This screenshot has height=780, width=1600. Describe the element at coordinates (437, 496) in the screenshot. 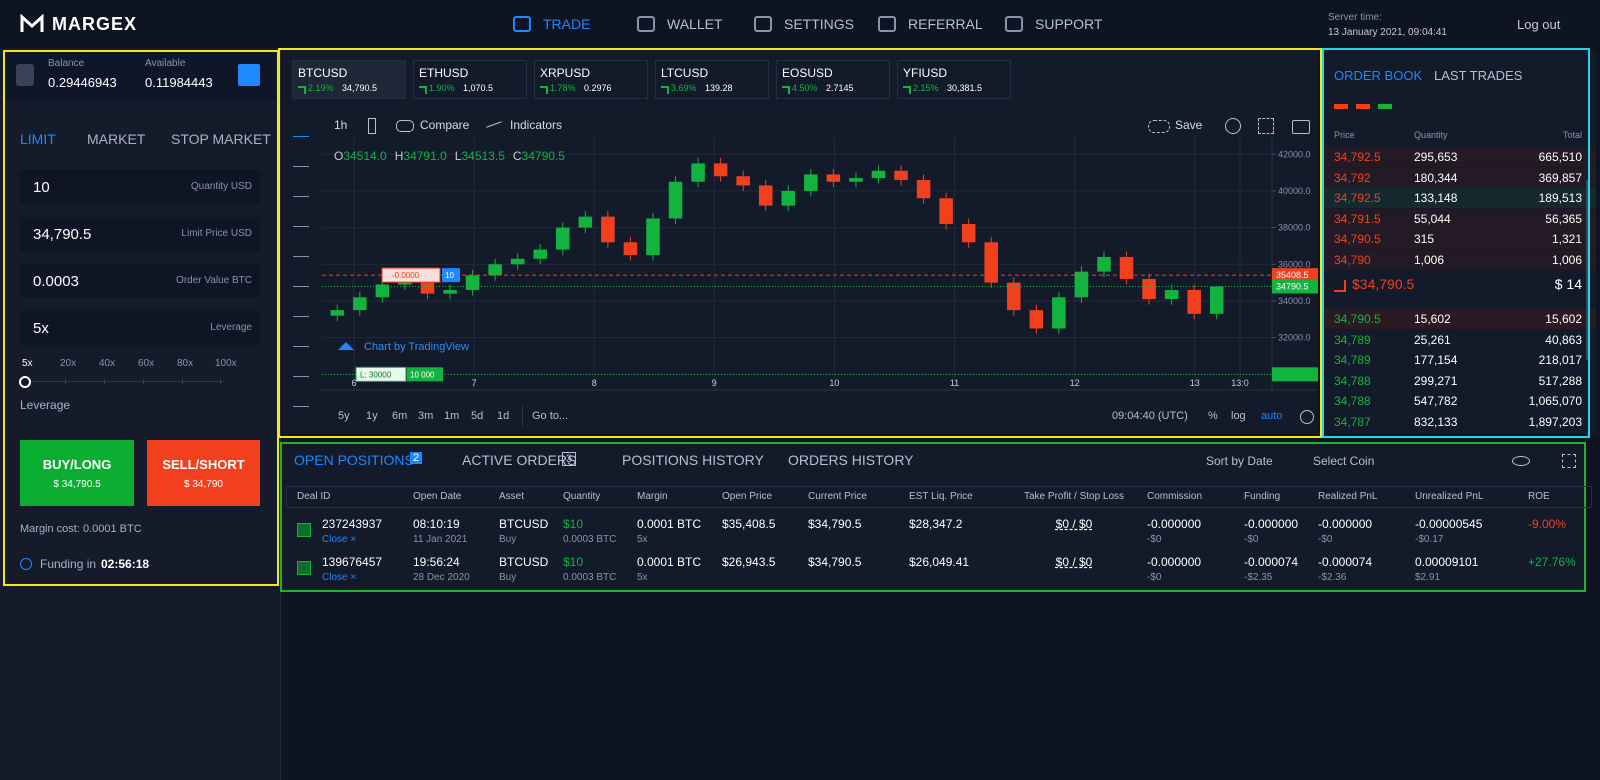

I see `column-header: Open Date` at that location.